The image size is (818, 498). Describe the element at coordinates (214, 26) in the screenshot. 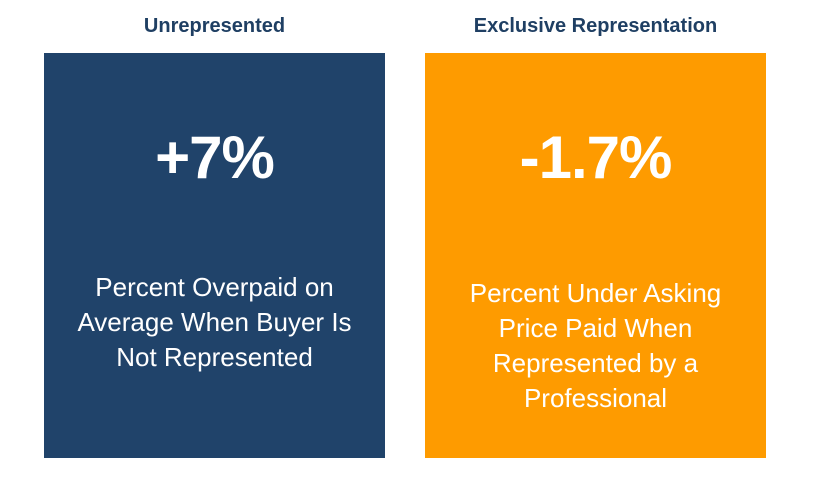

I see `unrepresented-heading: Unrepresented` at that location.